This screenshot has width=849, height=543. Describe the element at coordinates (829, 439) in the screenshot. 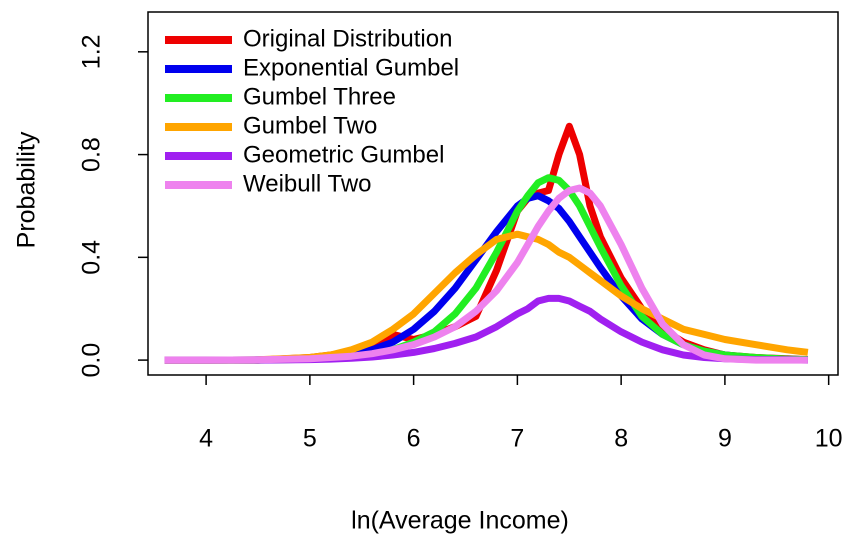

I see `x-tick-label: 10` at that location.